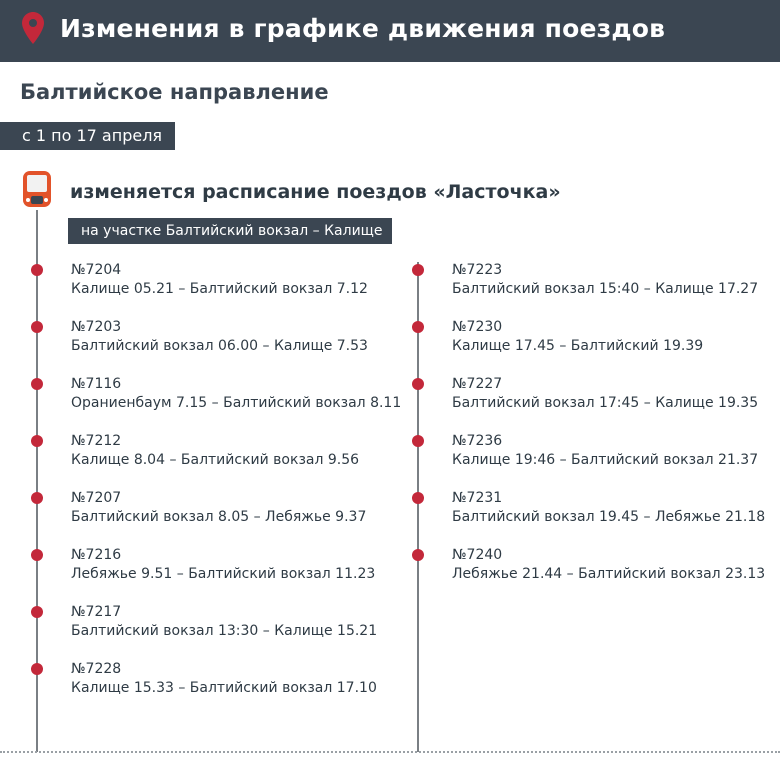 This screenshot has height=764, width=780. Describe the element at coordinates (477, 498) in the screenshot. I see `train-number: №7231` at that location.